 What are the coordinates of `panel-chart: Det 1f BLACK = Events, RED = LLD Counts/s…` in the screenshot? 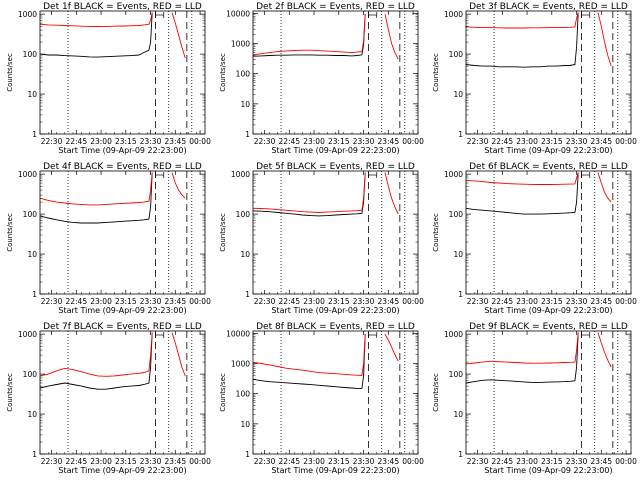 It's located at (108, 78).